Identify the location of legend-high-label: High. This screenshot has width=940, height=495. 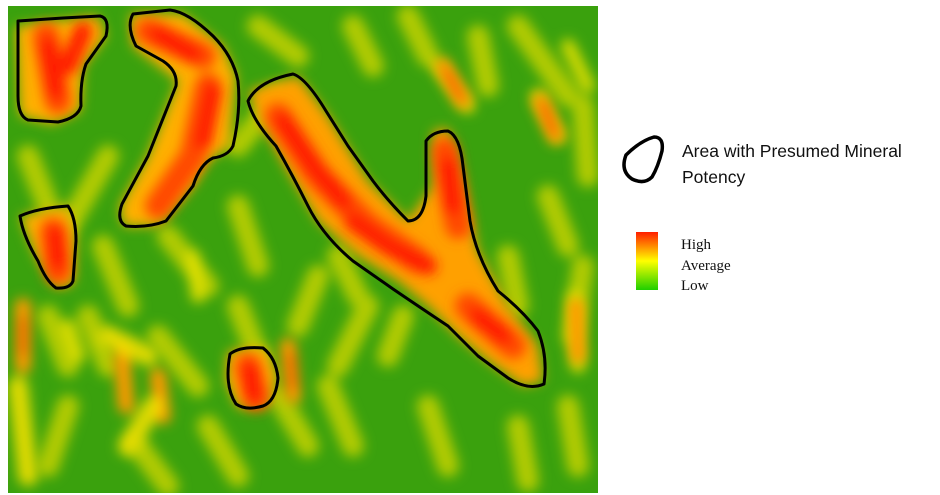
(696, 245).